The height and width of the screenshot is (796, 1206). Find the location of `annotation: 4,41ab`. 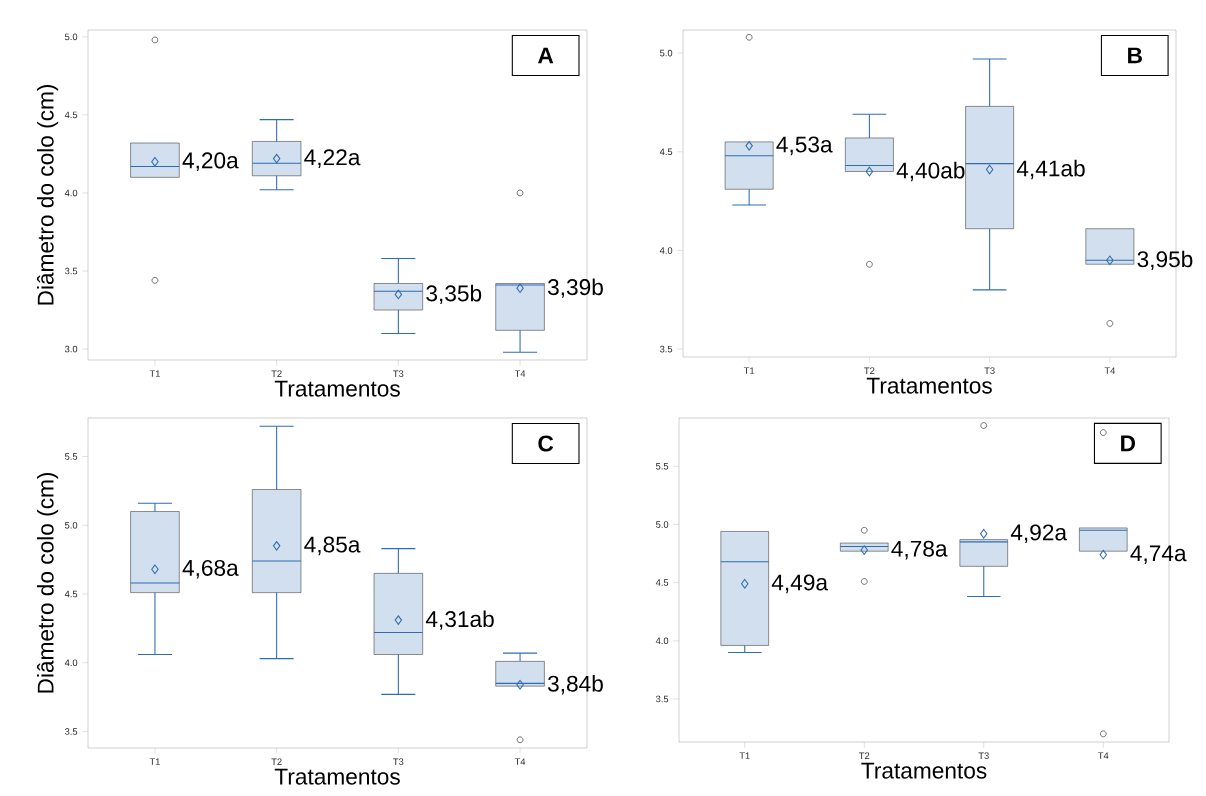

annotation: 4,41ab is located at coordinates (1050, 169).